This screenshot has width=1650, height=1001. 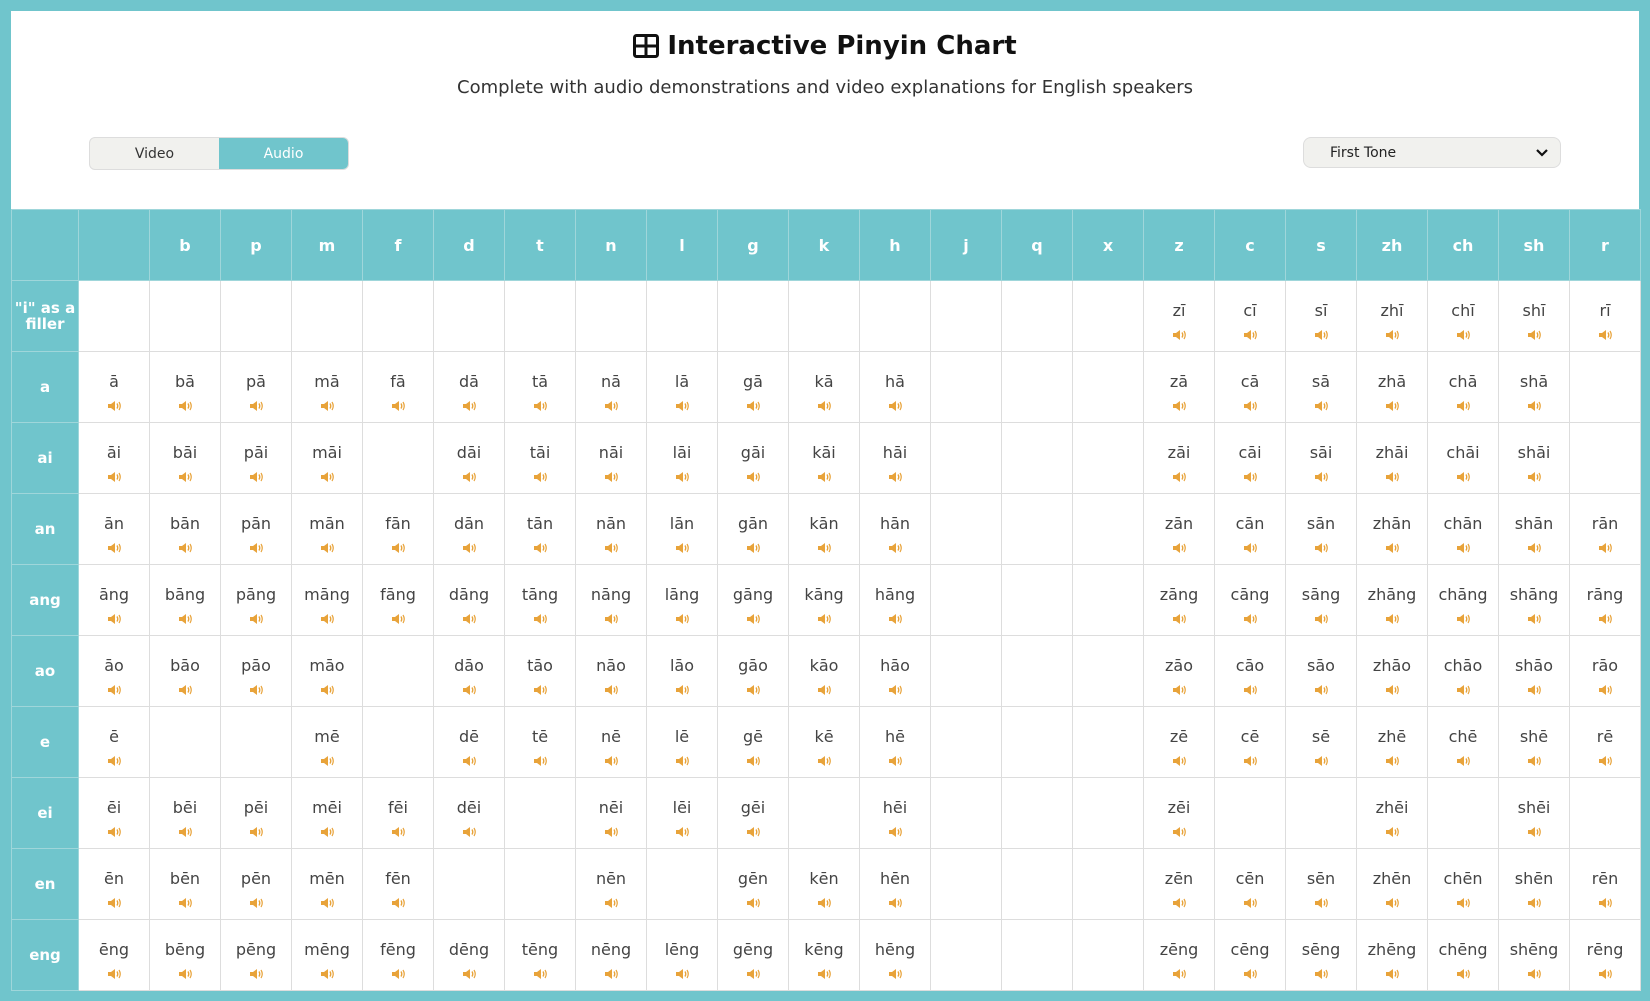 I want to click on syllable-cell: mēng, so click(x=327, y=955).